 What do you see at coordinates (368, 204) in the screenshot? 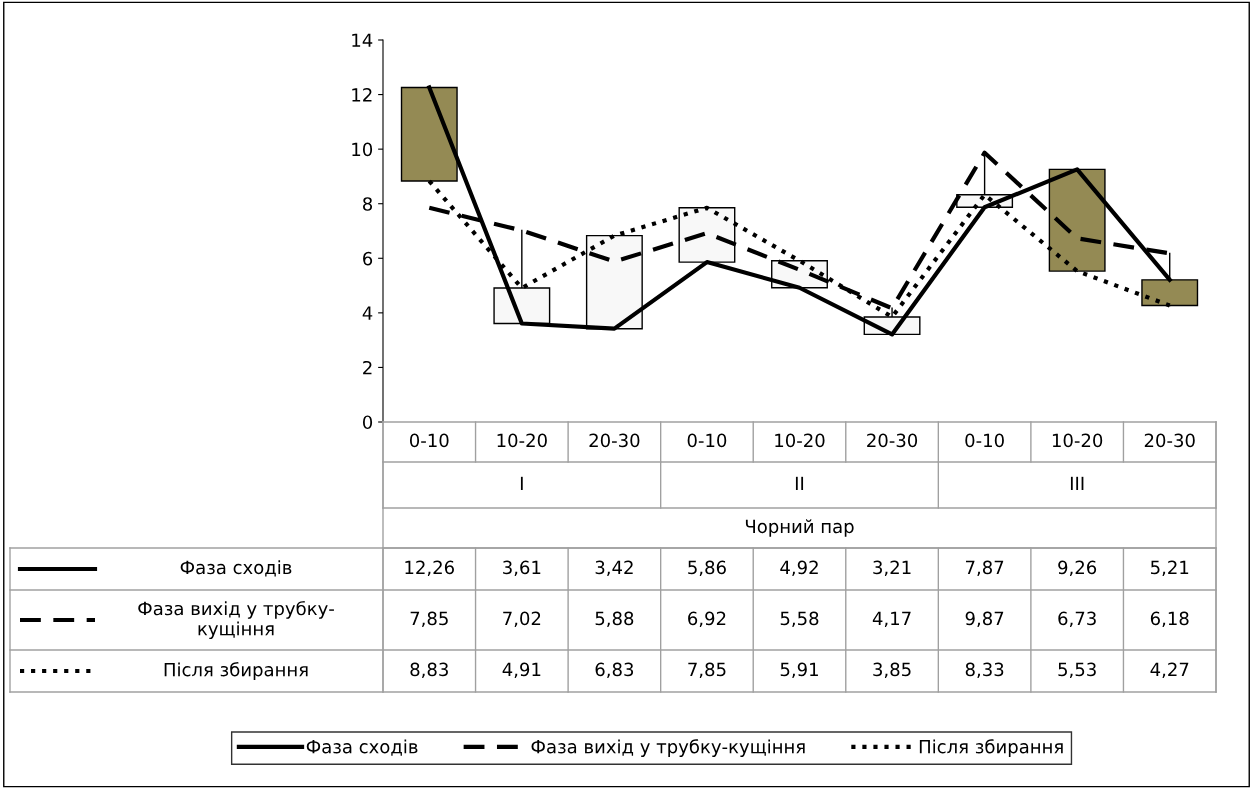
I see `y-tick-label: 8` at bounding box center [368, 204].